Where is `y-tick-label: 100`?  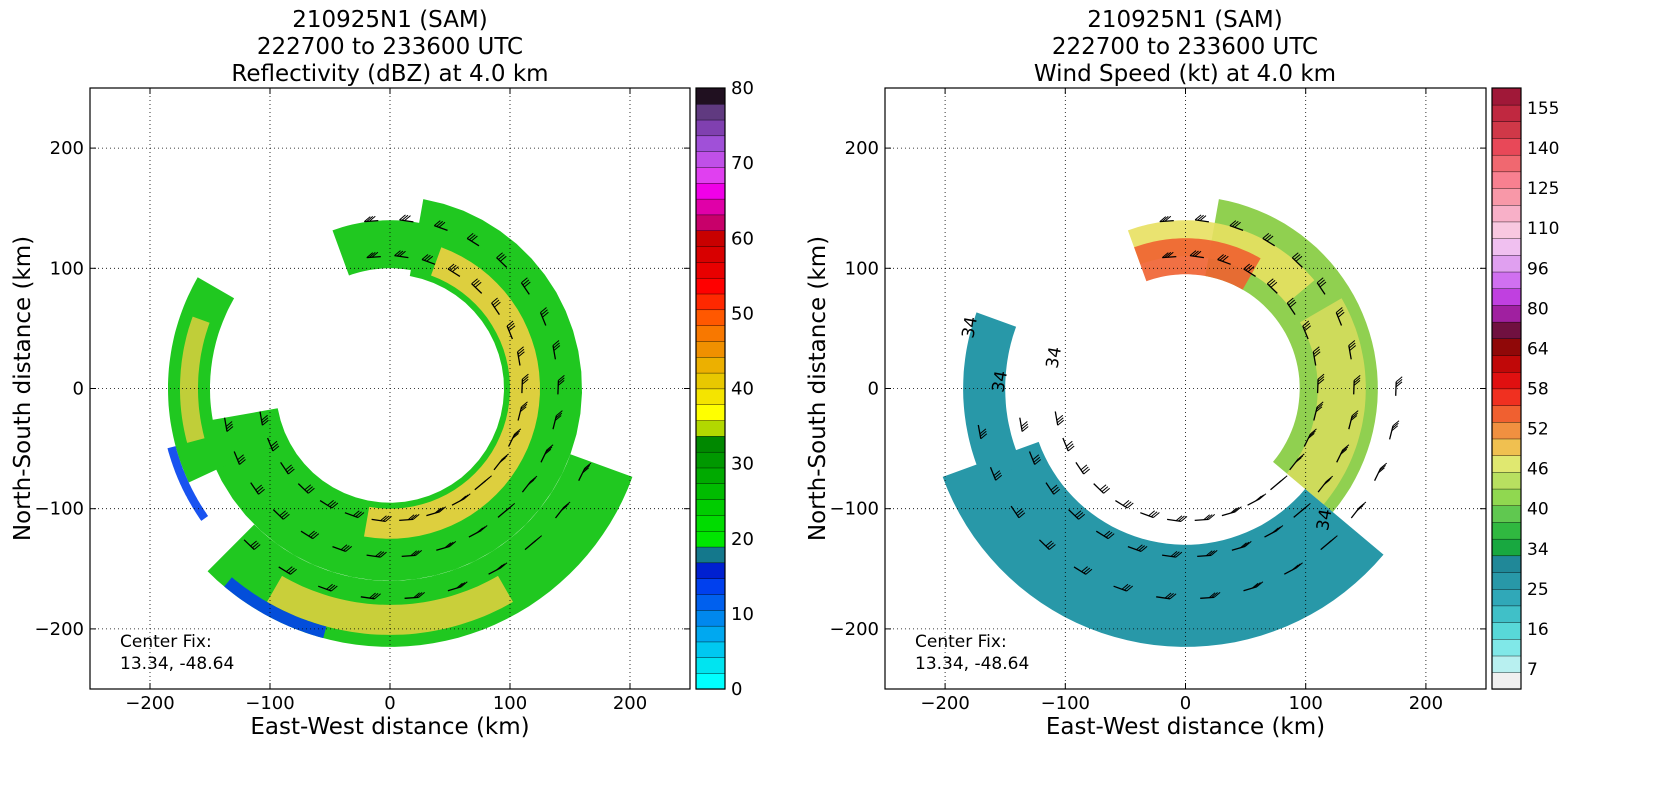
y-tick-label: 100 is located at coordinates (67, 268).